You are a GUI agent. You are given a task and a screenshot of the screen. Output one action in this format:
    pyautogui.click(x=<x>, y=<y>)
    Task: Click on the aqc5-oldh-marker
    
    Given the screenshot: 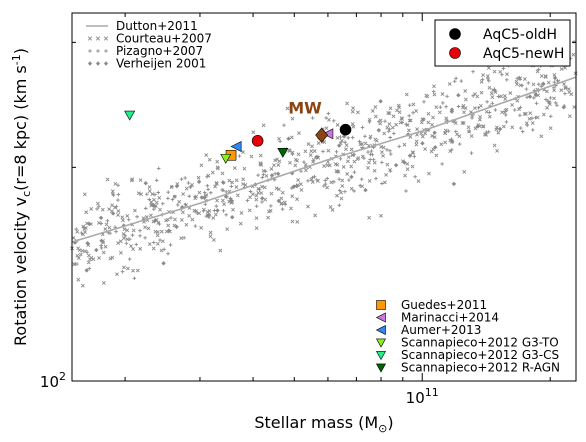 What is the action you would take?
    pyautogui.click(x=345, y=129)
    